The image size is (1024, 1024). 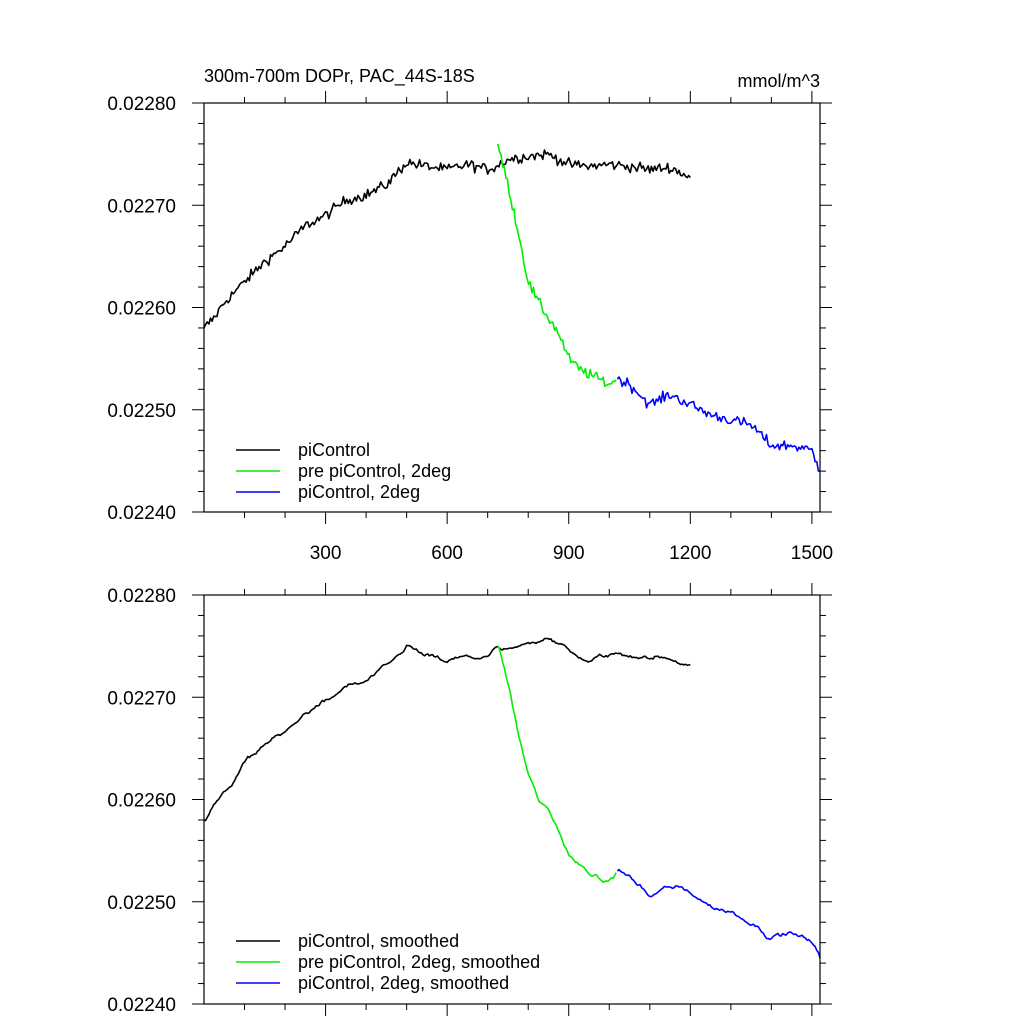 What do you see at coordinates (419, 962) in the screenshot?
I see `legend-label: pre piControl, 2deg, smoothed` at bounding box center [419, 962].